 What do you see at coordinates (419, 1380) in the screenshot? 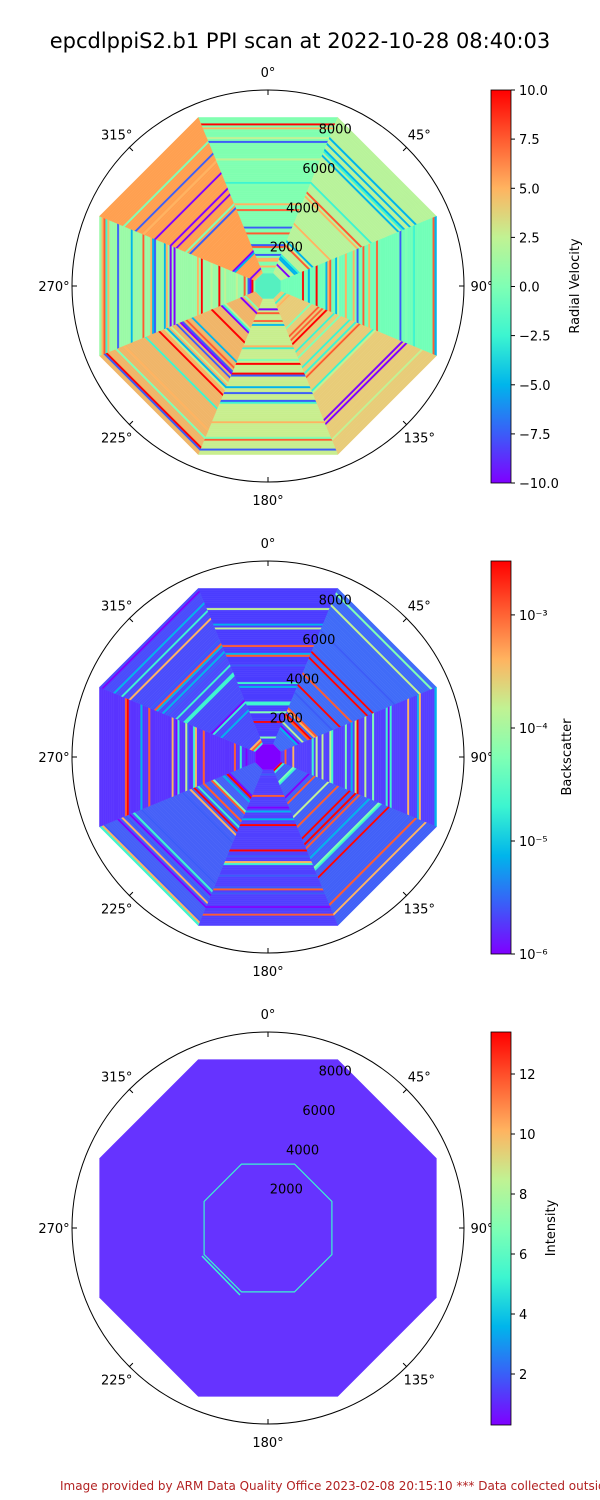
I see `angle-tick-label: 135°` at bounding box center [419, 1380].